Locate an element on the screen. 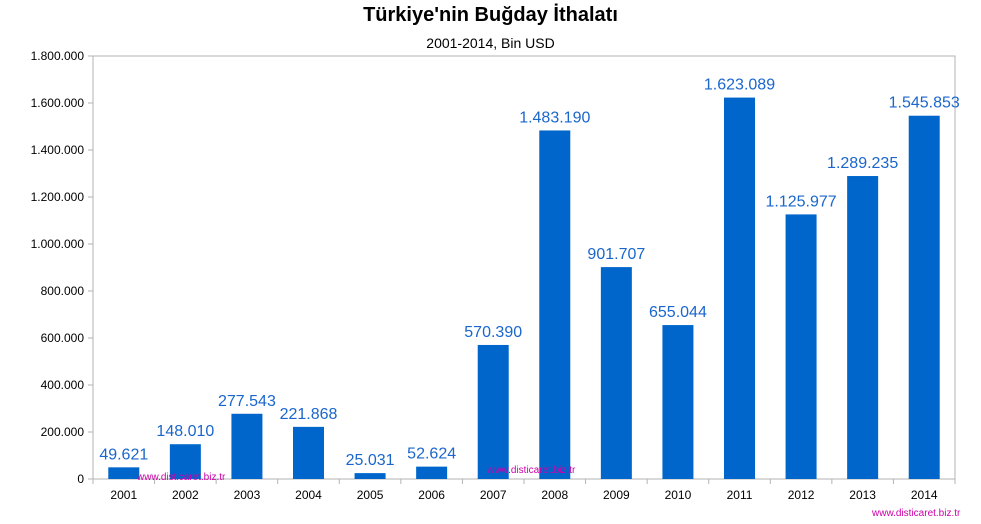 This screenshot has height=524, width=981. y-tick-label: 1.800.000 is located at coordinates (58, 56).